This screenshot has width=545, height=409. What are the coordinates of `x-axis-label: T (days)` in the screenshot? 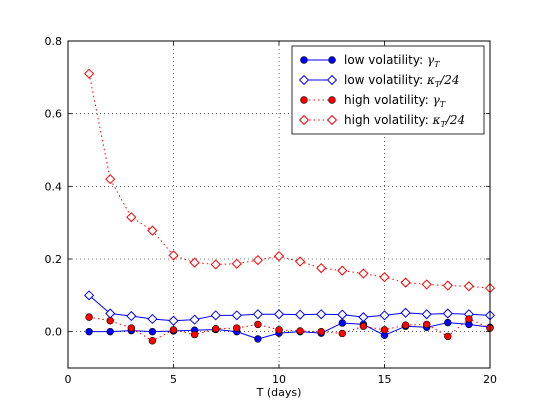 It's located at (279, 392).